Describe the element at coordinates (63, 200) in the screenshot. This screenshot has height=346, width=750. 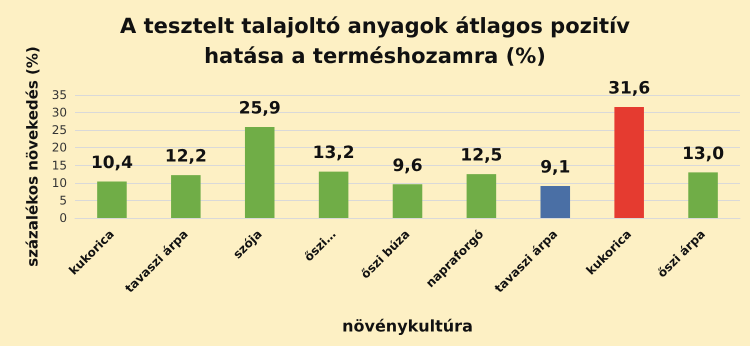
I see `y-tick-label: 5` at that location.